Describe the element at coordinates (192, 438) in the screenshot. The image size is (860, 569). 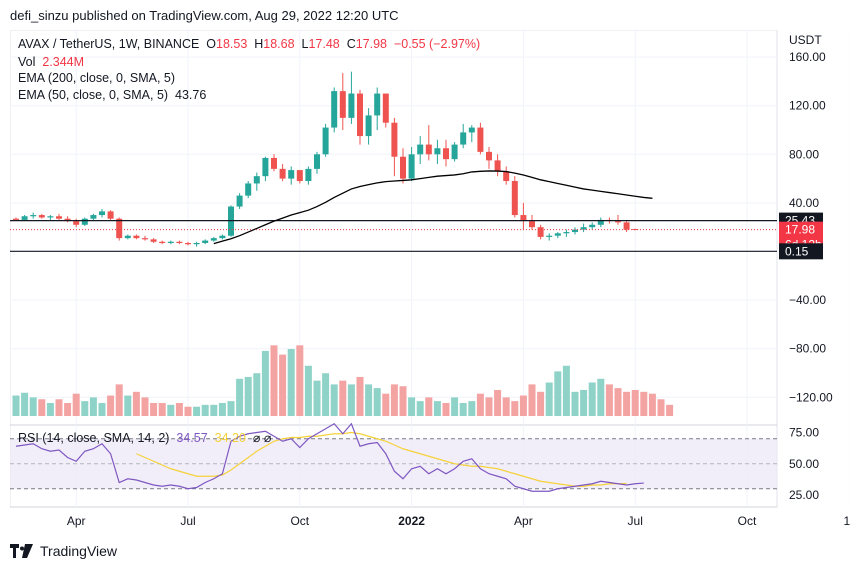
I see `legend-rsi-value: 34.57` at that location.